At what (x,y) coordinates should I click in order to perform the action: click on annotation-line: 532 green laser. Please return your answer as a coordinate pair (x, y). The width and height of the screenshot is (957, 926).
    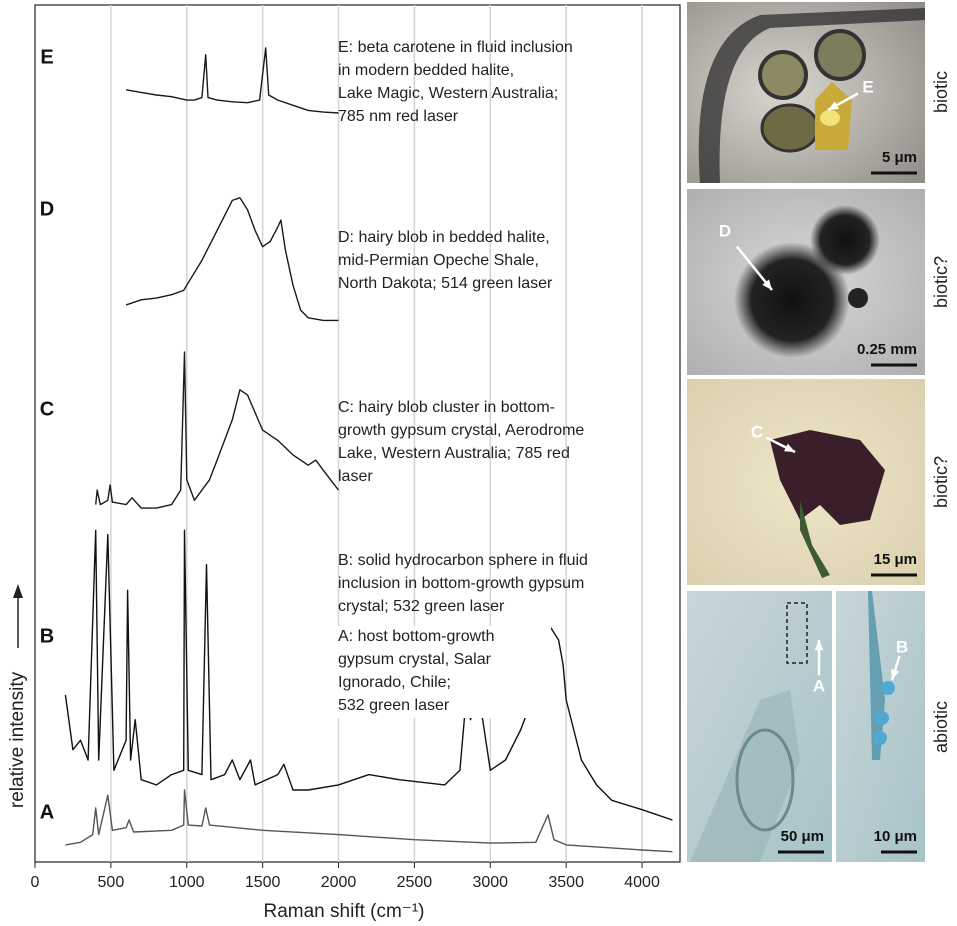
    Looking at the image, I should click on (394, 705).